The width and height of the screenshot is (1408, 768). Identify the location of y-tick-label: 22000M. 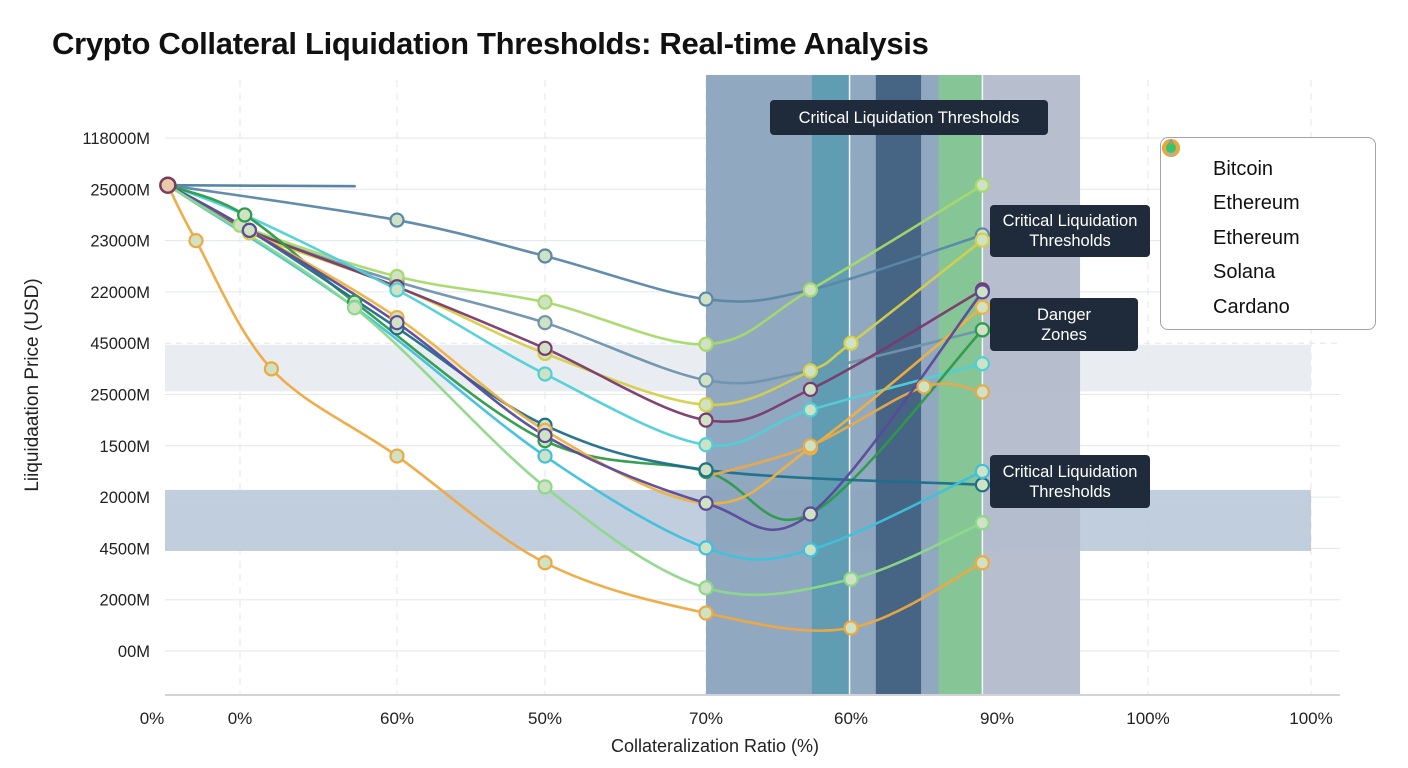
(120, 293).